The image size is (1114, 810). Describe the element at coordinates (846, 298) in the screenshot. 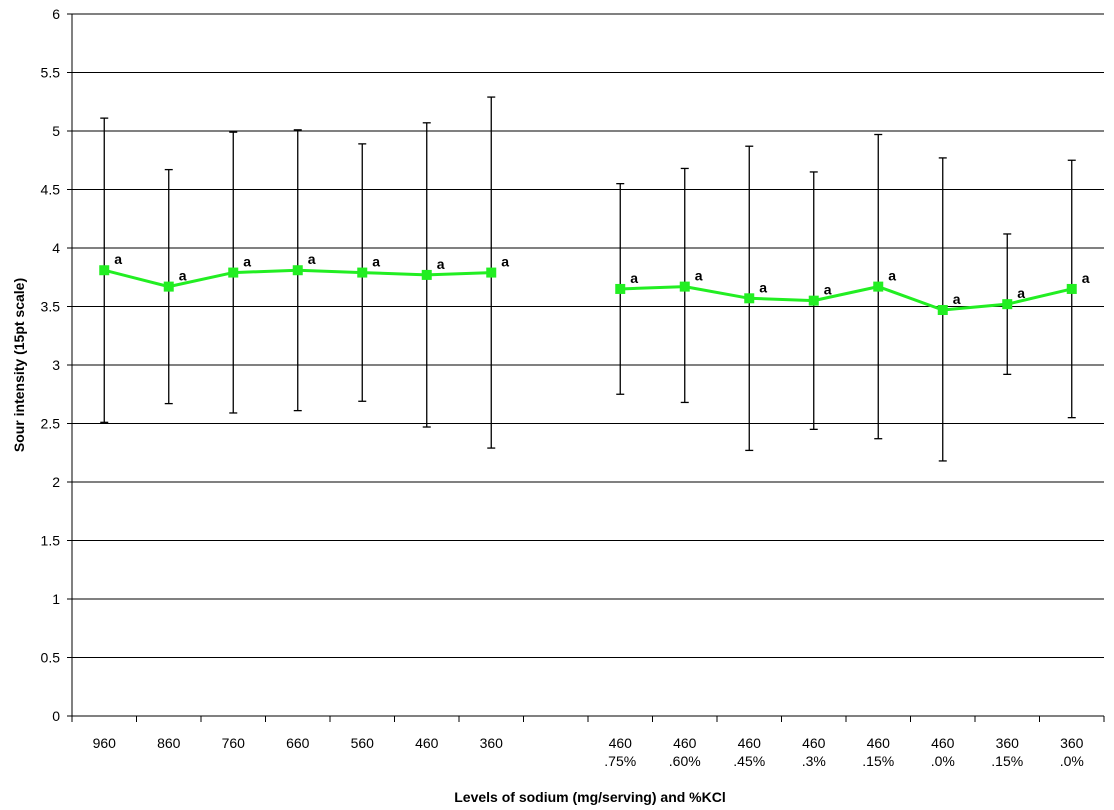

I see `series-line` at that location.